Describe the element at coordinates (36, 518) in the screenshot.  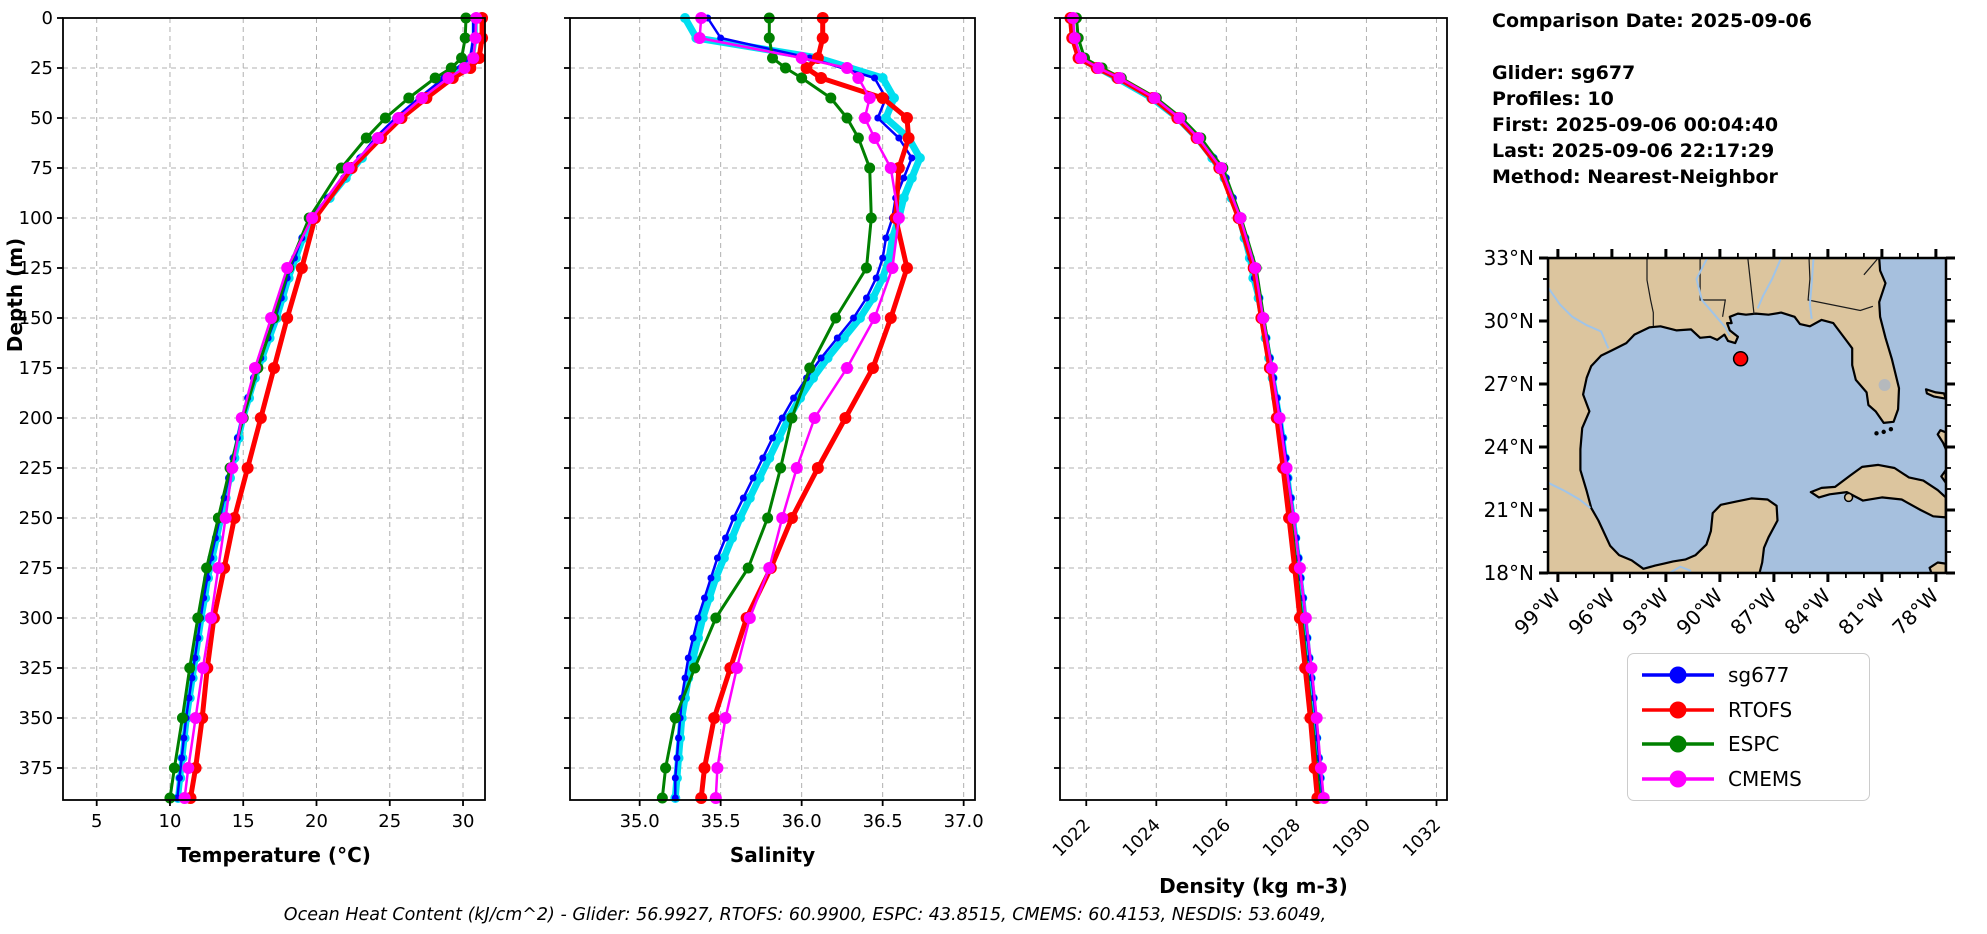
I see `depth-tick-label: 250` at that location.